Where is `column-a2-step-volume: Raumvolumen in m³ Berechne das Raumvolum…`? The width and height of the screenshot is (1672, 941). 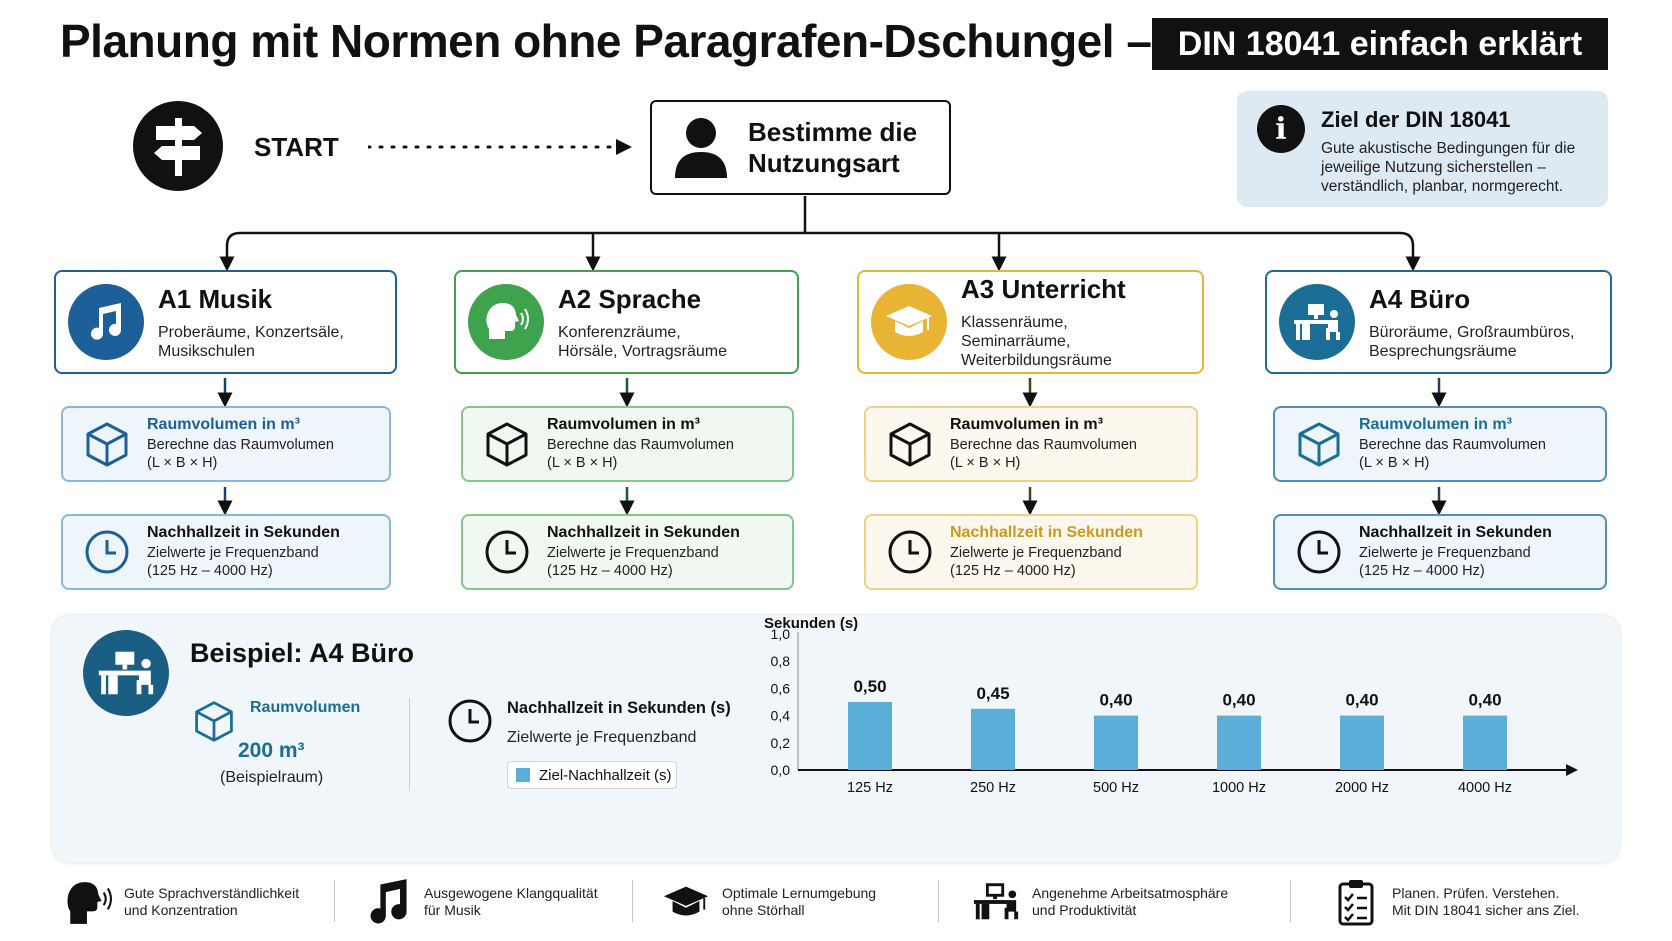
column-a2-step-volume: Raumvolumen in m³ Berechne das Raumvolum… is located at coordinates (627, 444).